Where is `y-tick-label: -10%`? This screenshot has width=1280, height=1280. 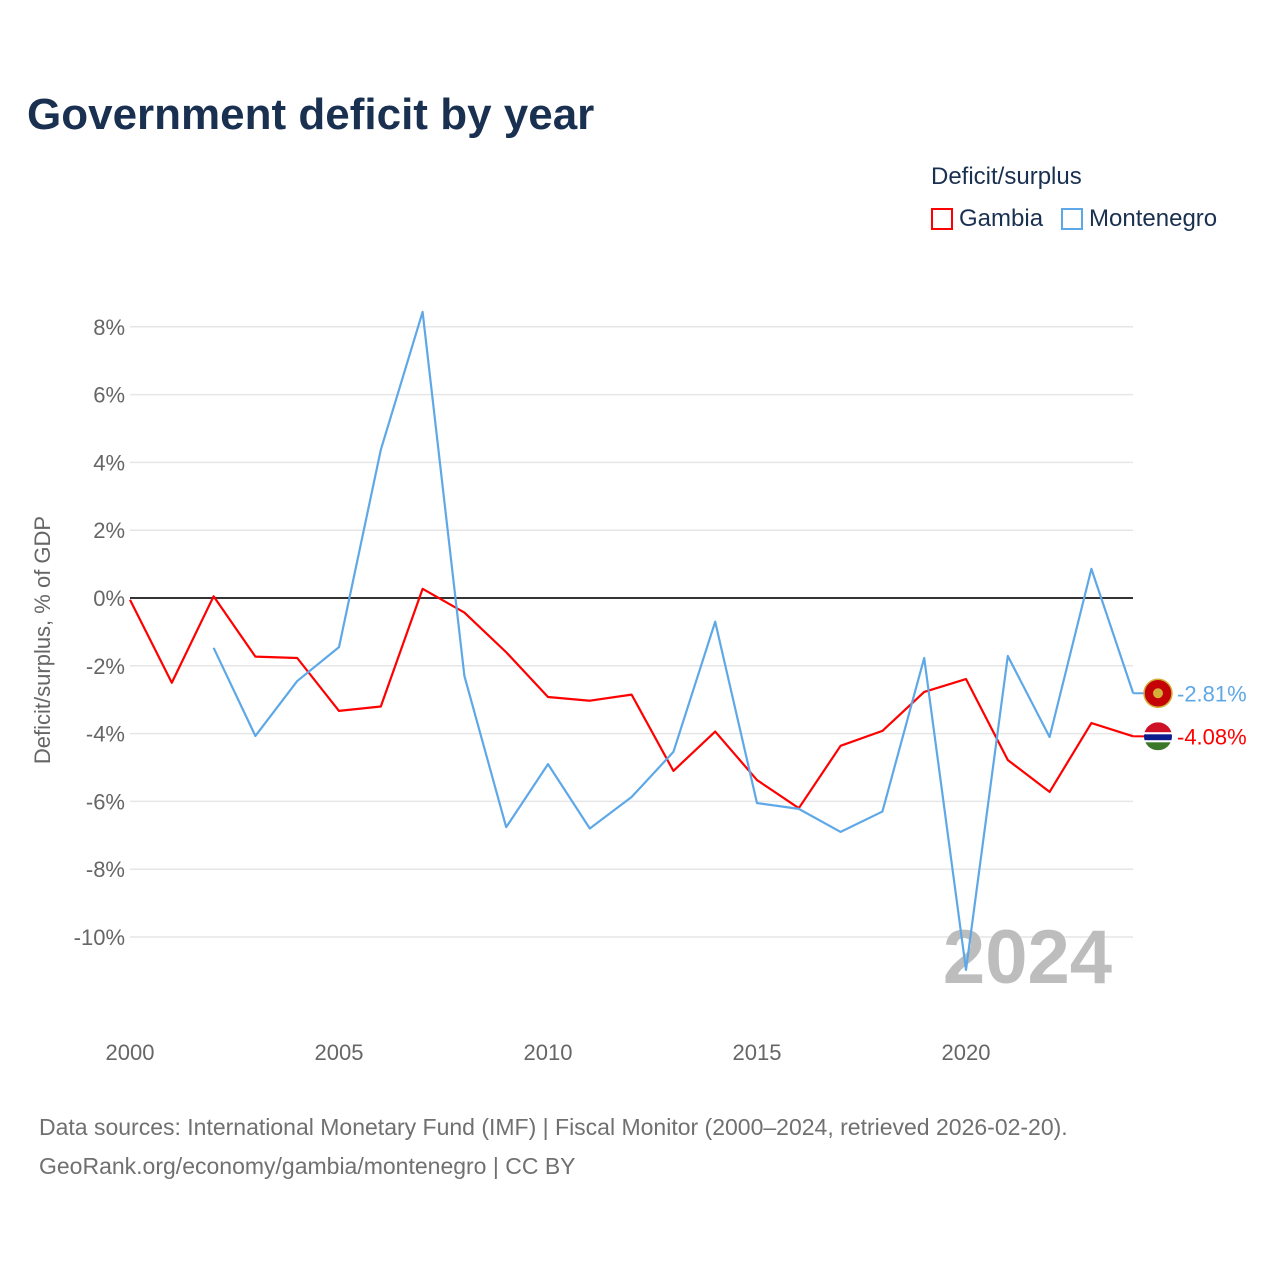
y-tick-label: -10% is located at coordinates (99, 937).